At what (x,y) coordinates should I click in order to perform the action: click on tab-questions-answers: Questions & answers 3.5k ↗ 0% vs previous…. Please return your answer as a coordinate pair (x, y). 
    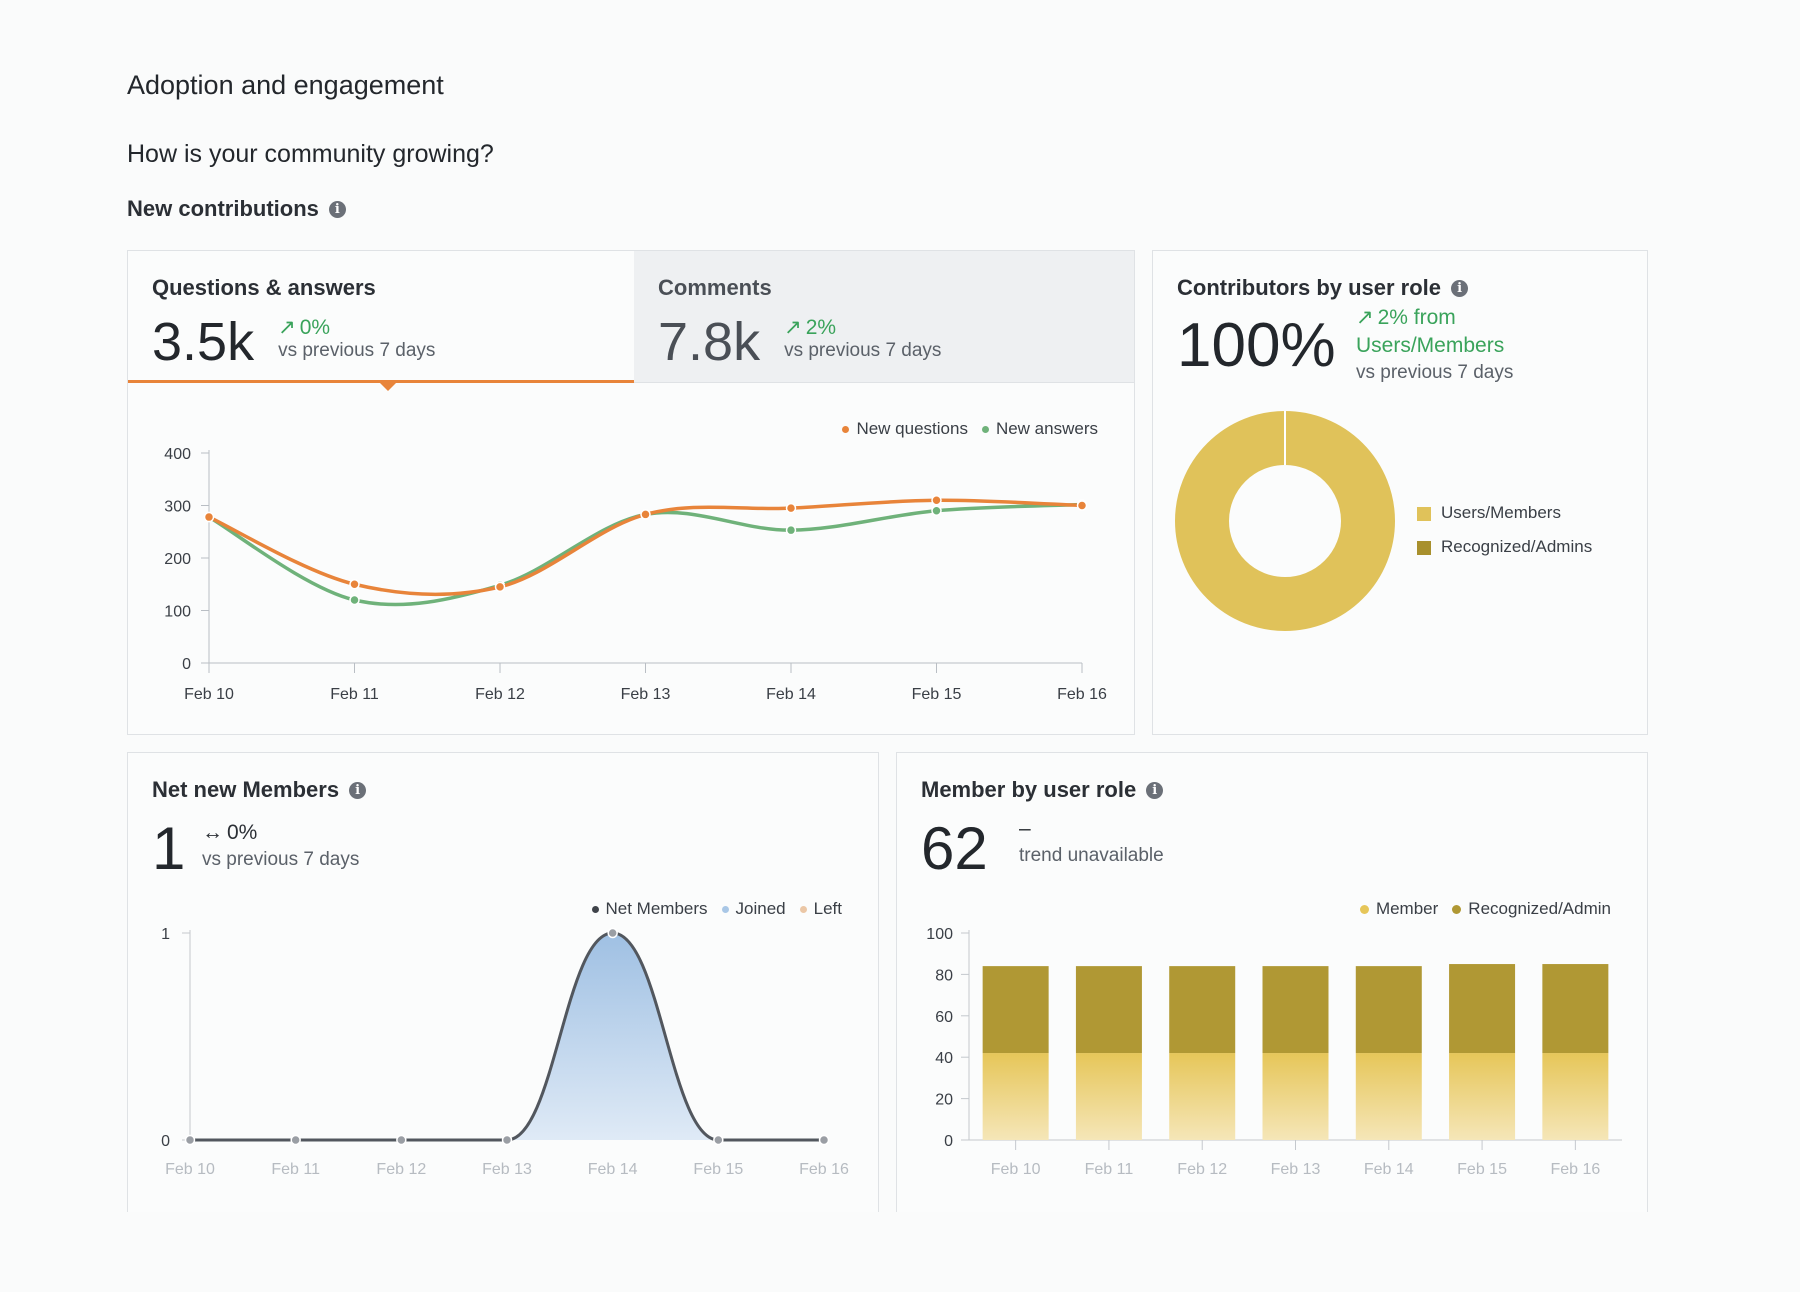
    Looking at the image, I should click on (381, 321).